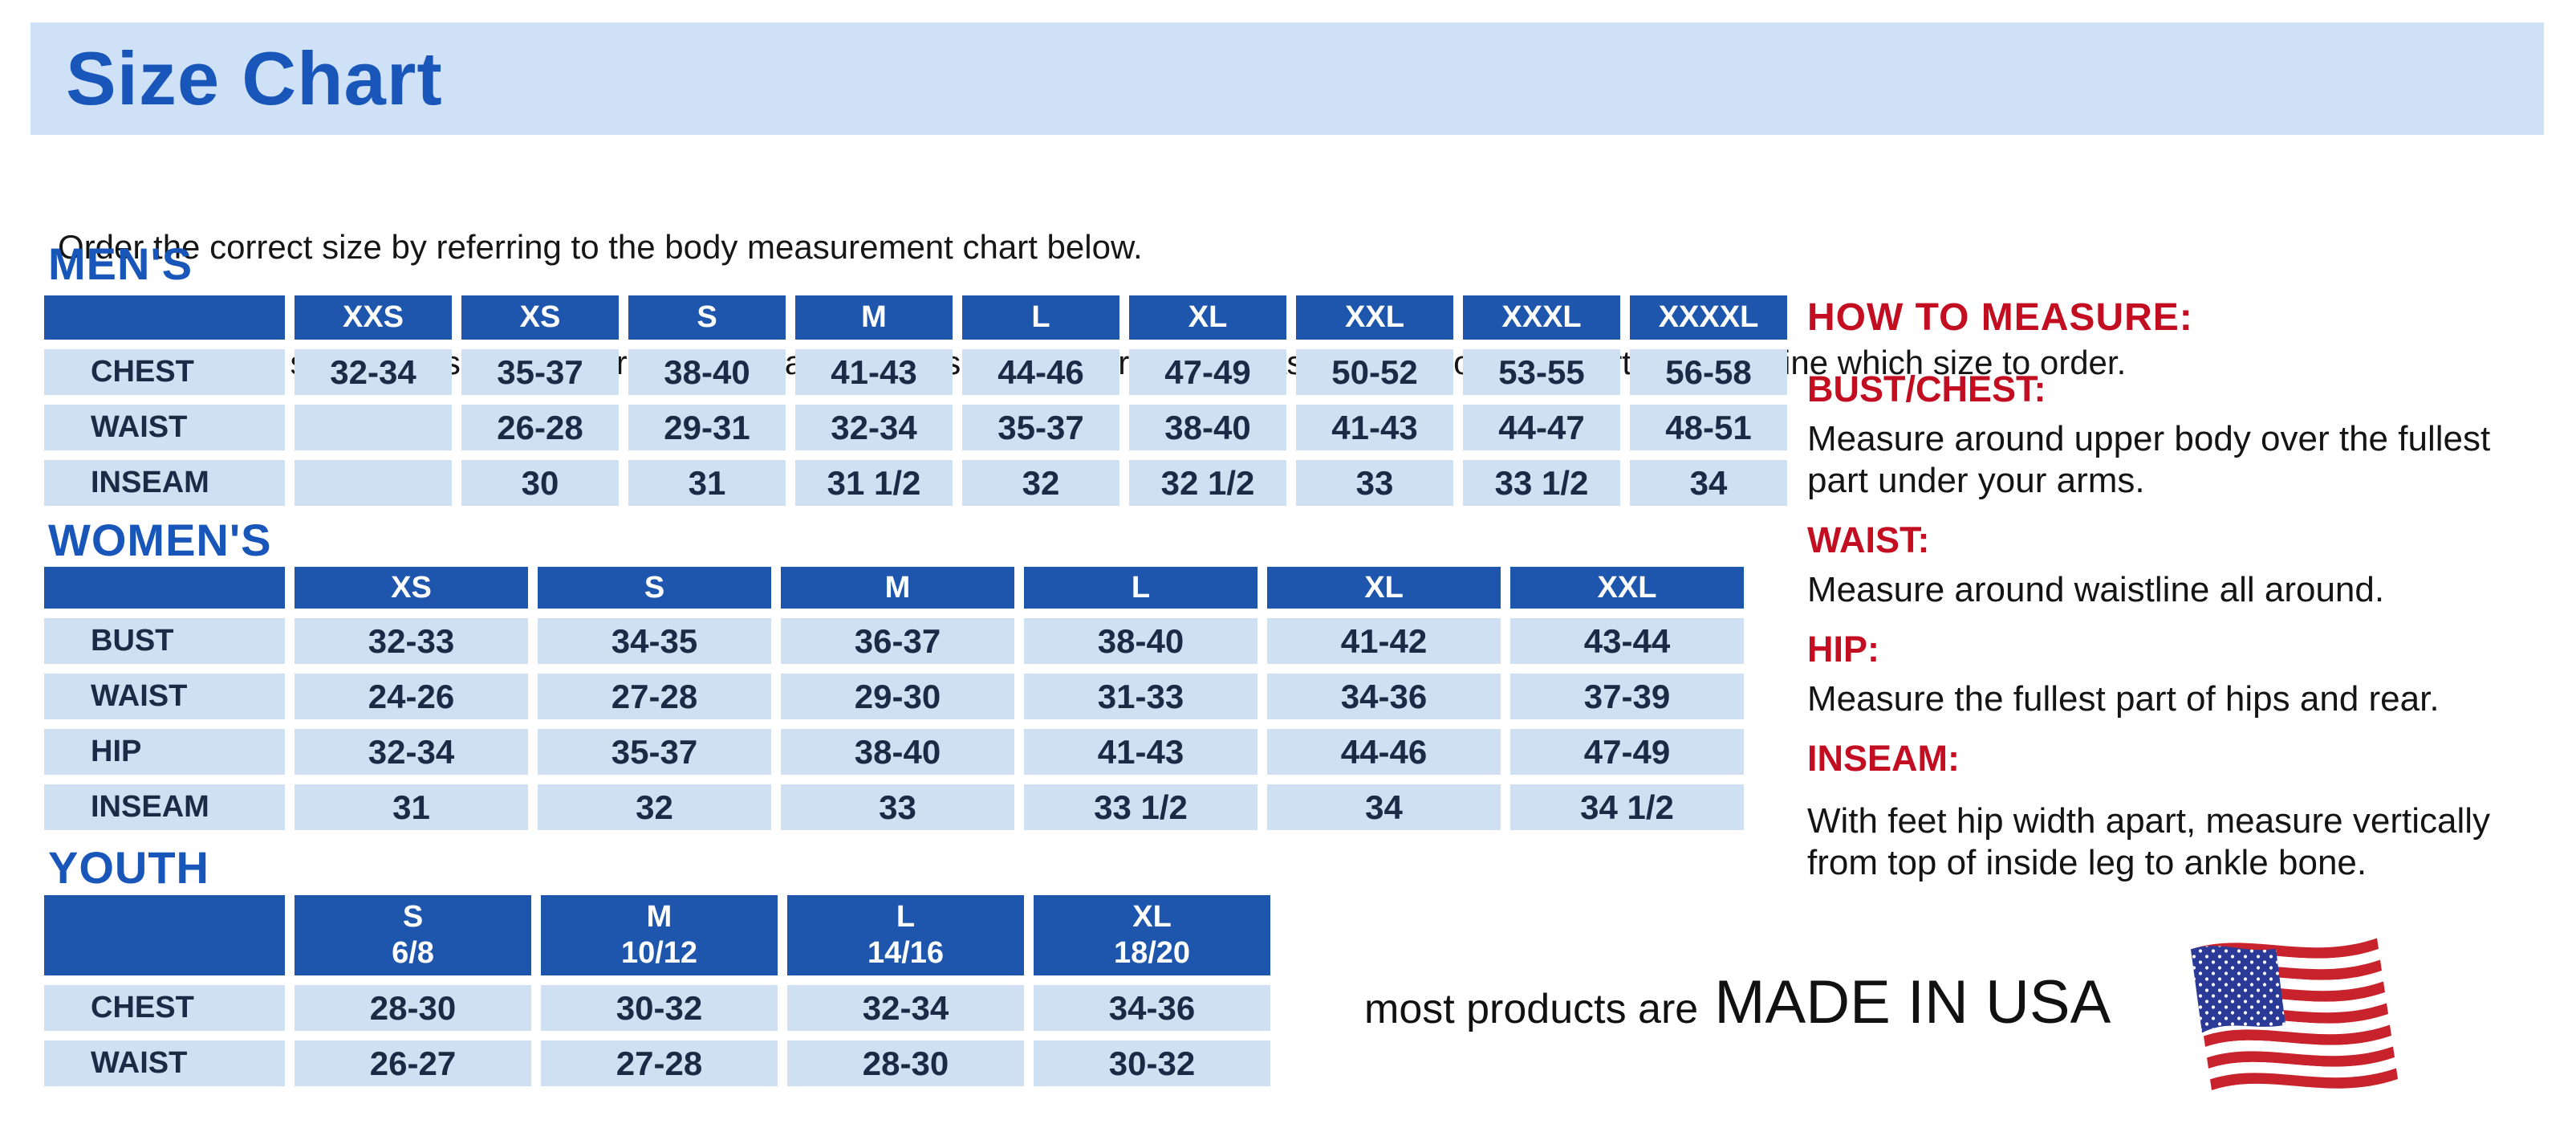 Image resolution: width=2576 pixels, height=1132 pixels. What do you see at coordinates (1913, 1002) in the screenshot?
I see `made-in-usa-emphasis: MADE IN USA` at bounding box center [1913, 1002].